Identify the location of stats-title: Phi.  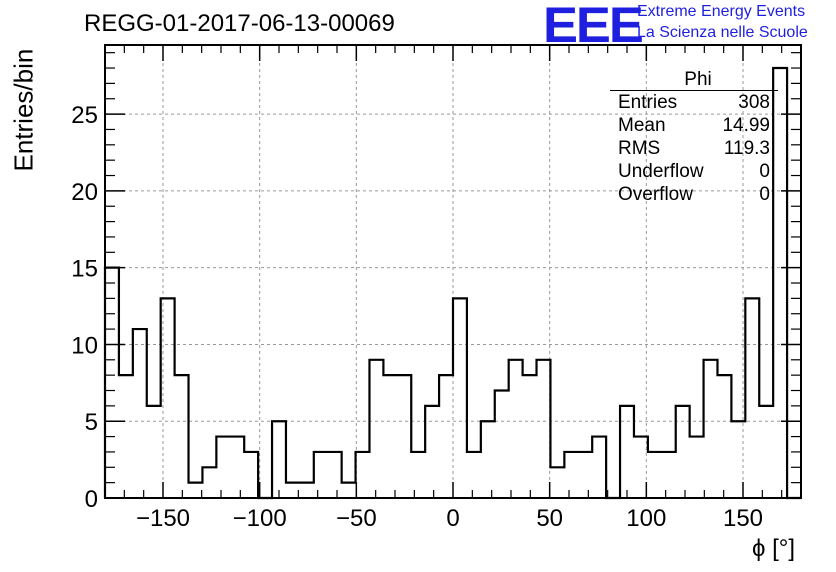
(694, 80).